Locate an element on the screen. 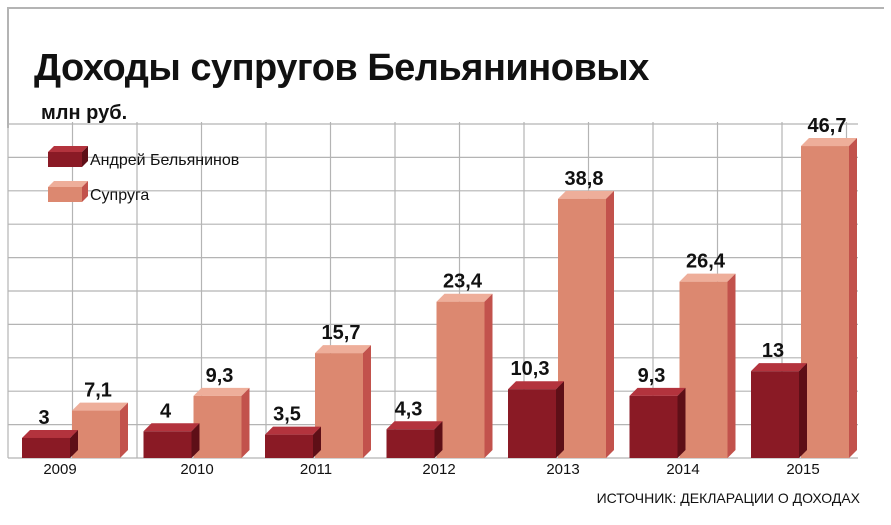 This screenshot has height=525, width=891. legend-label-andrey: Андрей Бельянинов is located at coordinates (164, 160).